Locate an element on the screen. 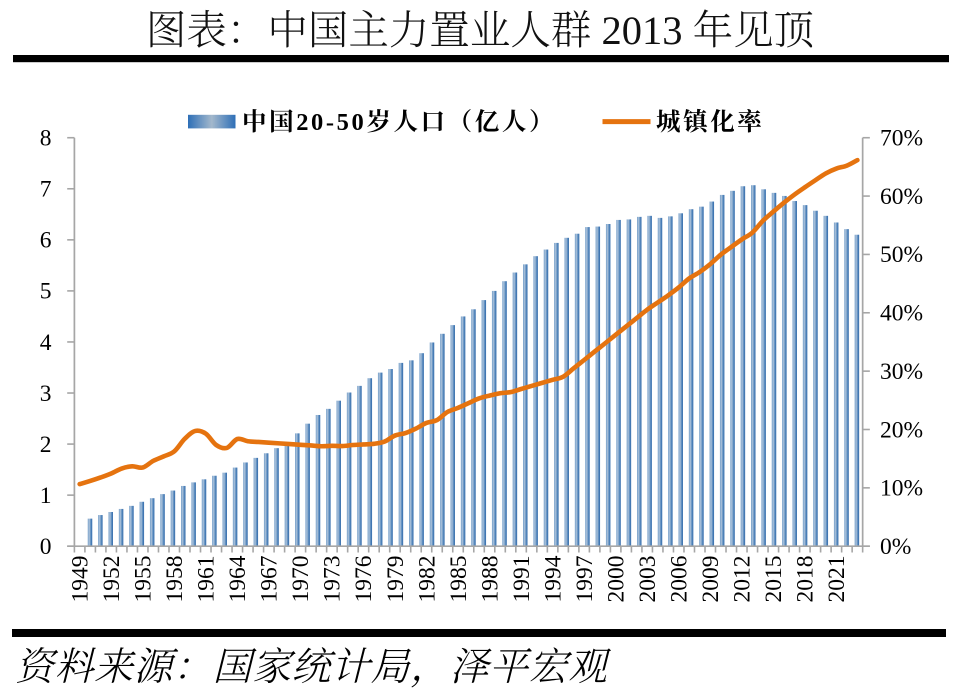 This screenshot has width=960, height=694. svg-text: 1970 is located at coordinates (301, 579).